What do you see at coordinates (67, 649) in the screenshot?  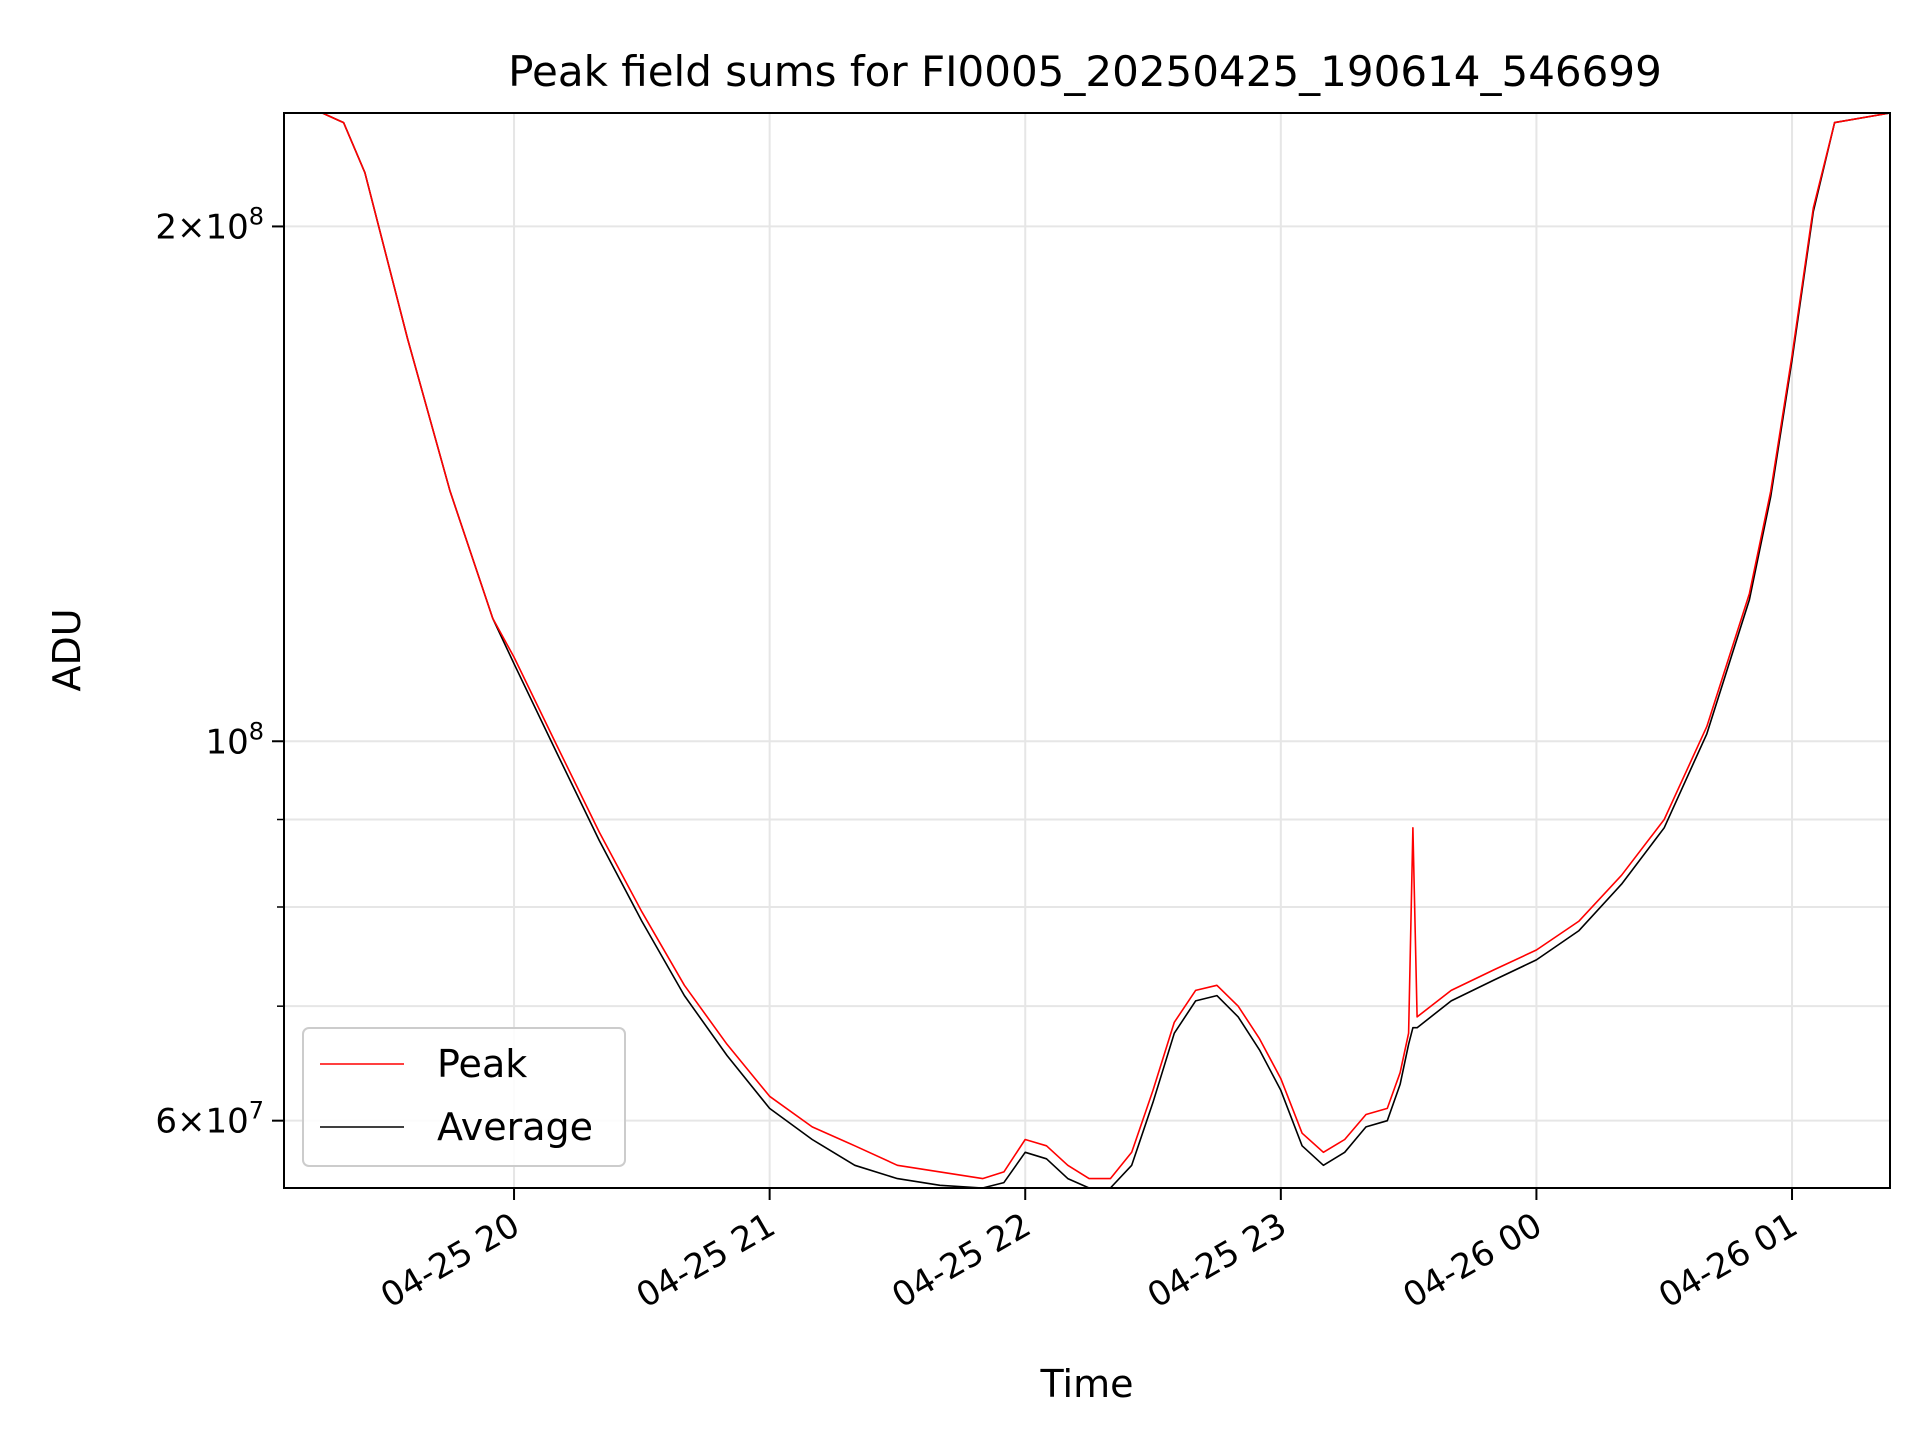 I see `y-axis-label: ADU` at bounding box center [67, 649].